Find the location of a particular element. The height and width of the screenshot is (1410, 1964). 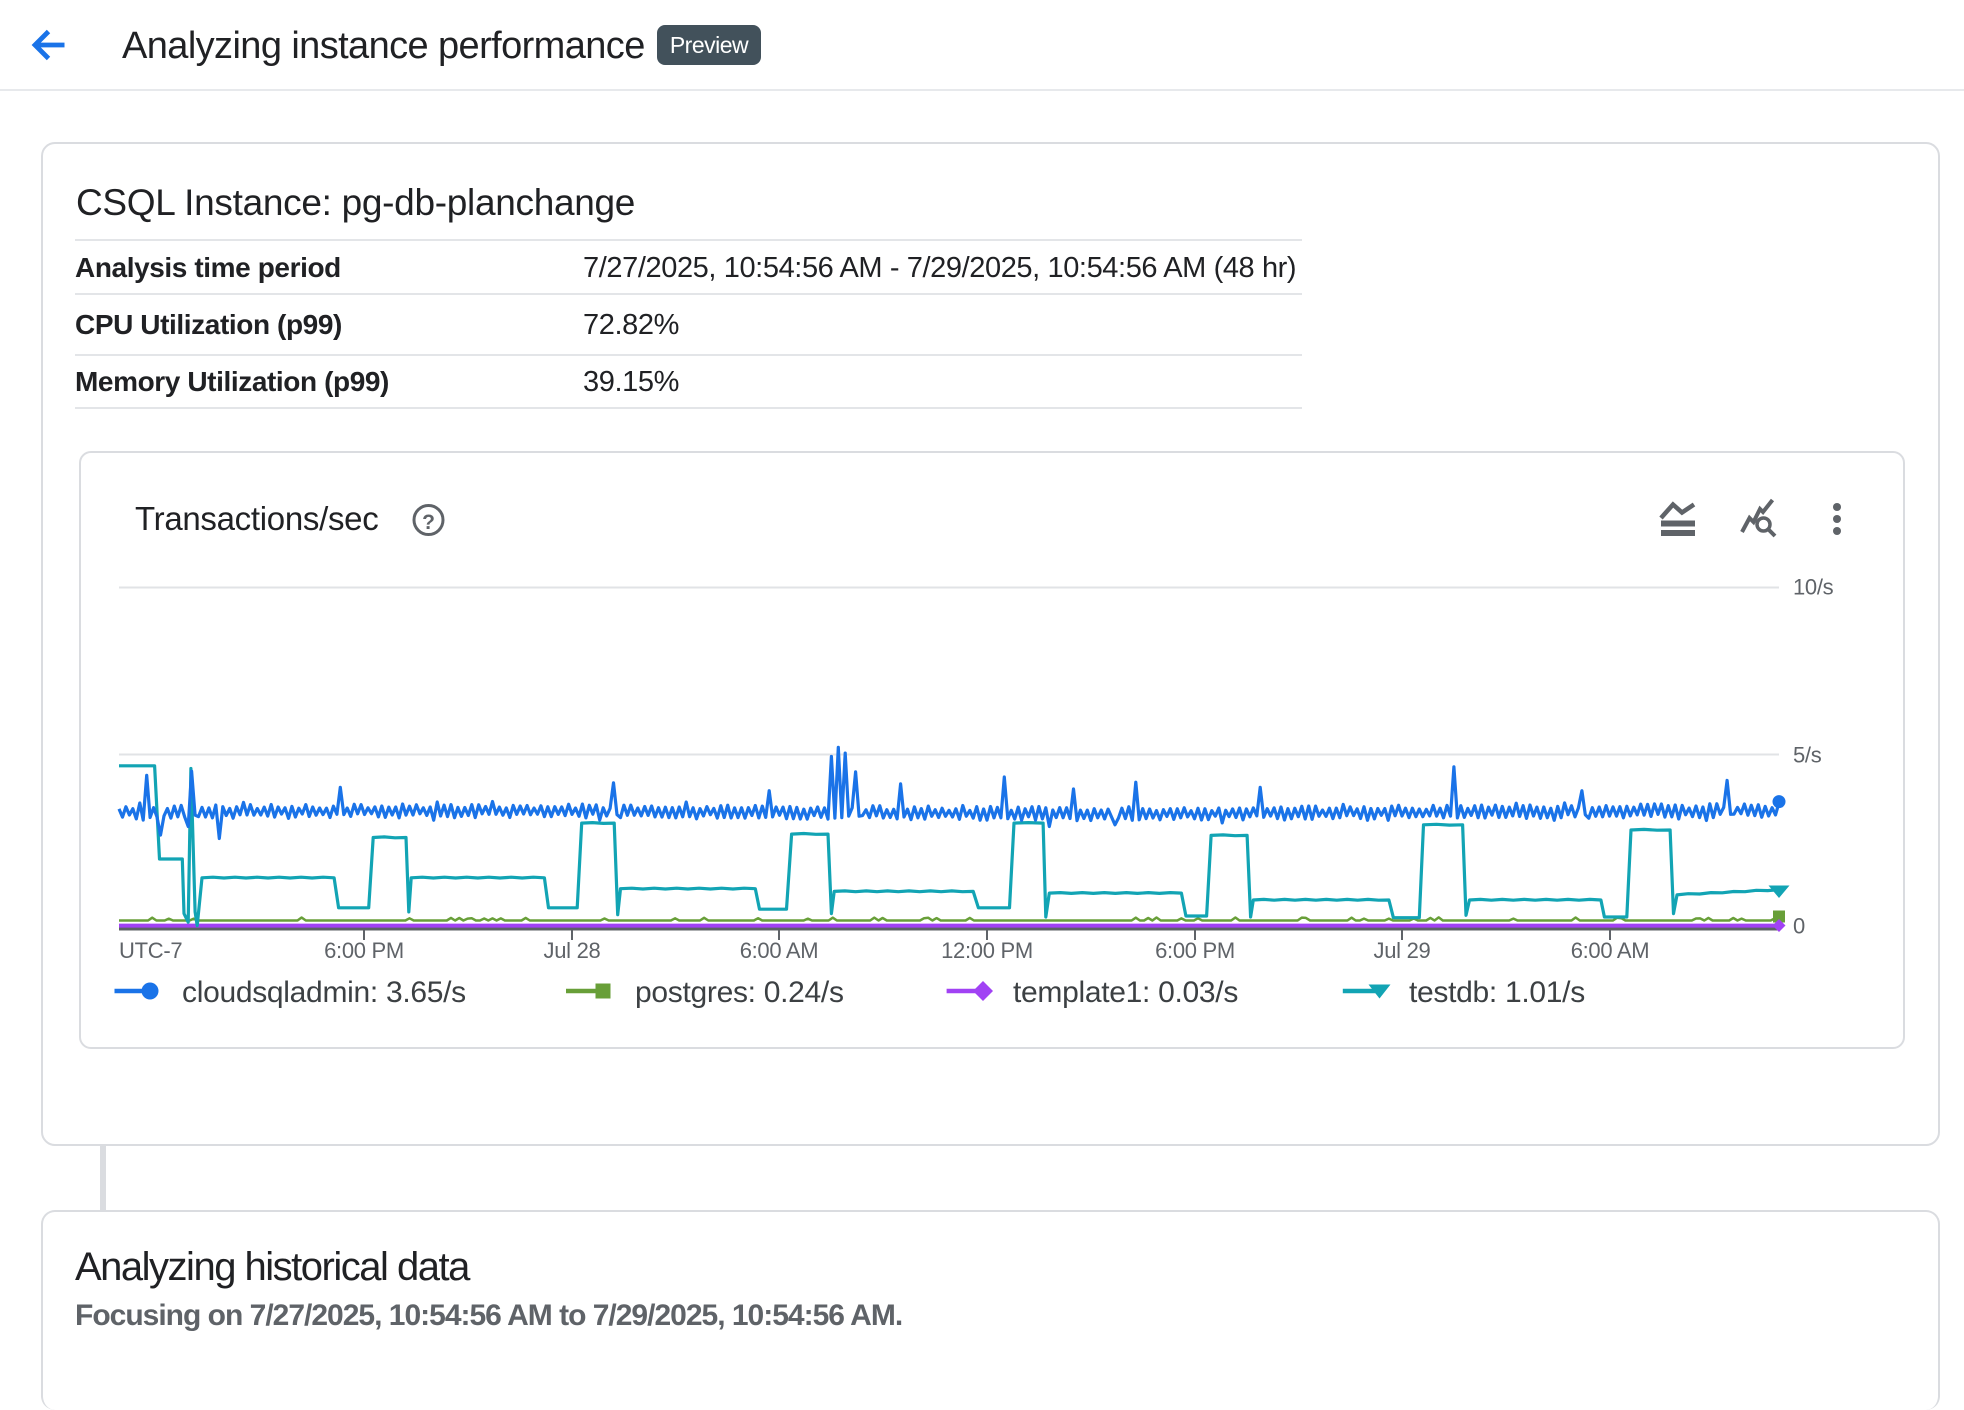

svg-text: 10/s is located at coordinates (1813, 587).